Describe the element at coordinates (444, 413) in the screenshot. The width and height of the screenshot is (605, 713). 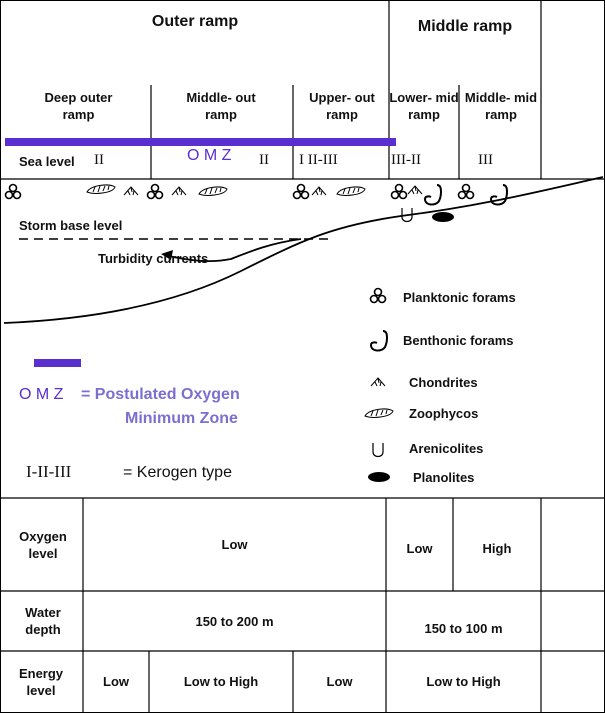
I see `legend-label: Zoophycos` at that location.